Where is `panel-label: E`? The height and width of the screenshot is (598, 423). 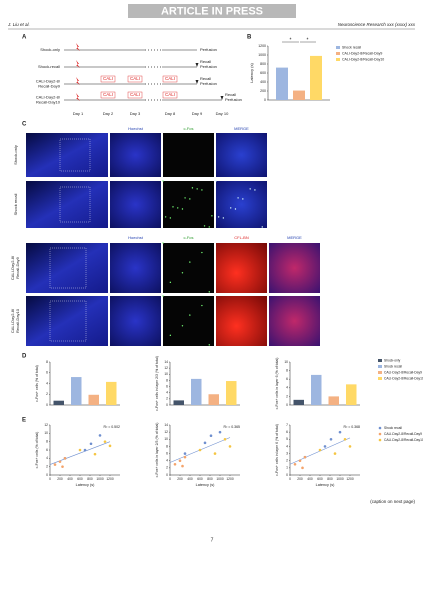 panel-label: E is located at coordinates (24, 421).